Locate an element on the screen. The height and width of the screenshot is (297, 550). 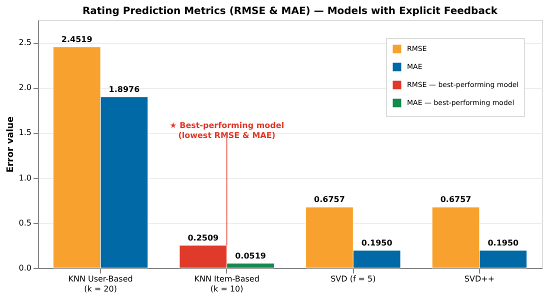
annotation: ★ Best-performing model (lowest RMSE & MAE) is located at coordinates (227, 130).